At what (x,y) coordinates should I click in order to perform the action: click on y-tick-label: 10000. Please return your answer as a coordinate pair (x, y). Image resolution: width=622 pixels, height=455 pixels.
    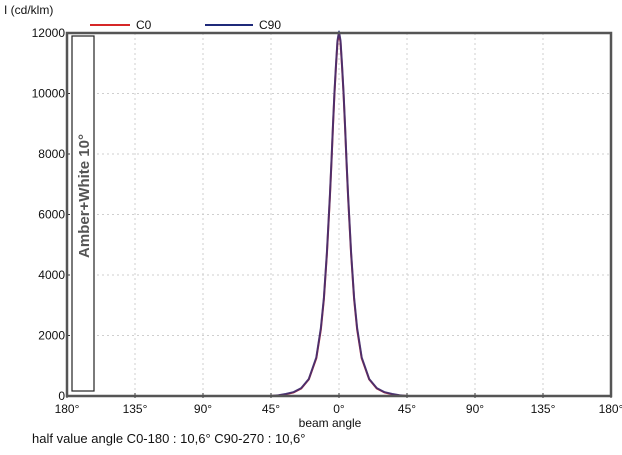
    Looking at the image, I should click on (49, 94).